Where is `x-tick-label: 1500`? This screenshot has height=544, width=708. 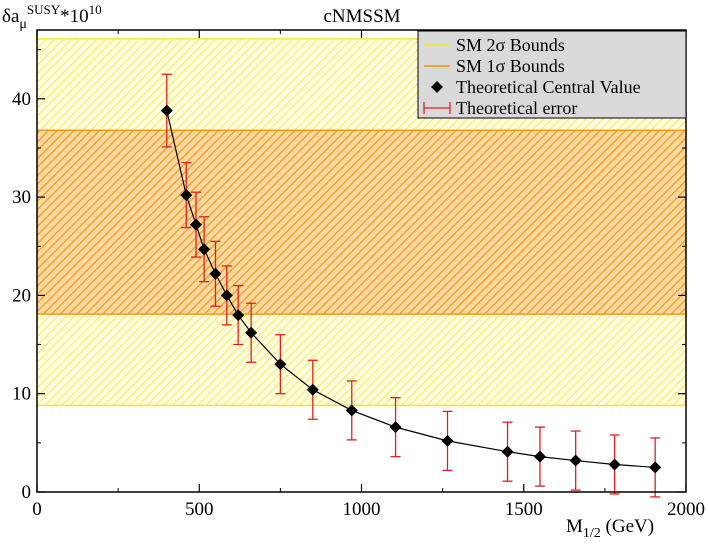
x-tick-label: 1500 is located at coordinates (524, 509).